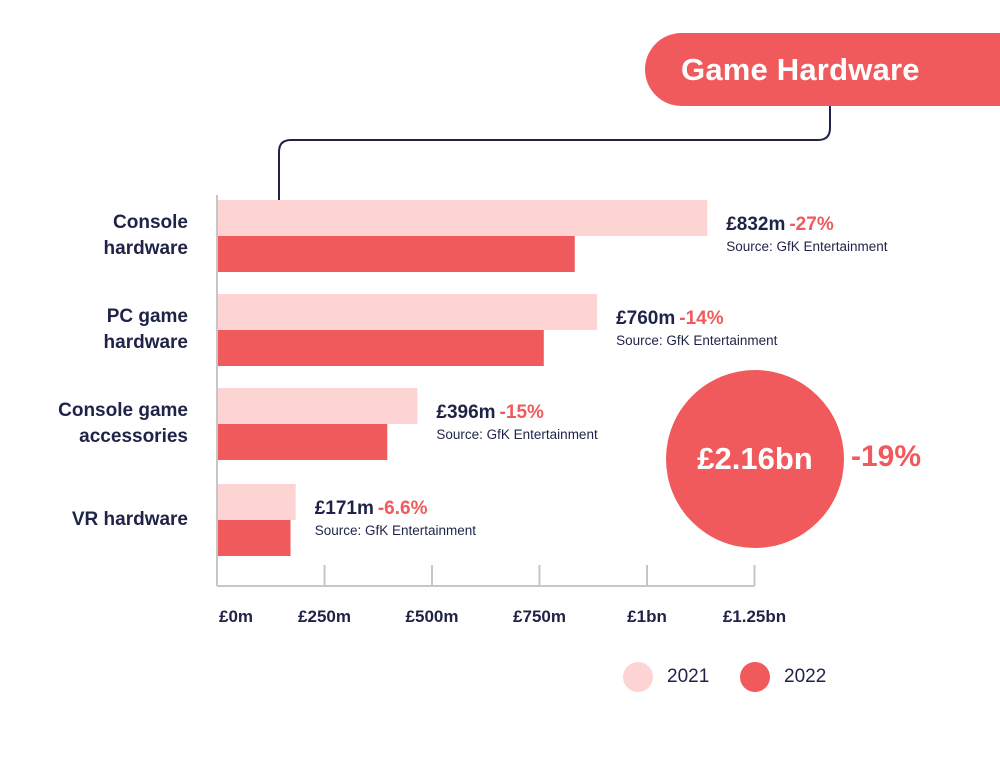  Describe the element at coordinates (755, 677) in the screenshot. I see `legend-swatch-2022` at that location.